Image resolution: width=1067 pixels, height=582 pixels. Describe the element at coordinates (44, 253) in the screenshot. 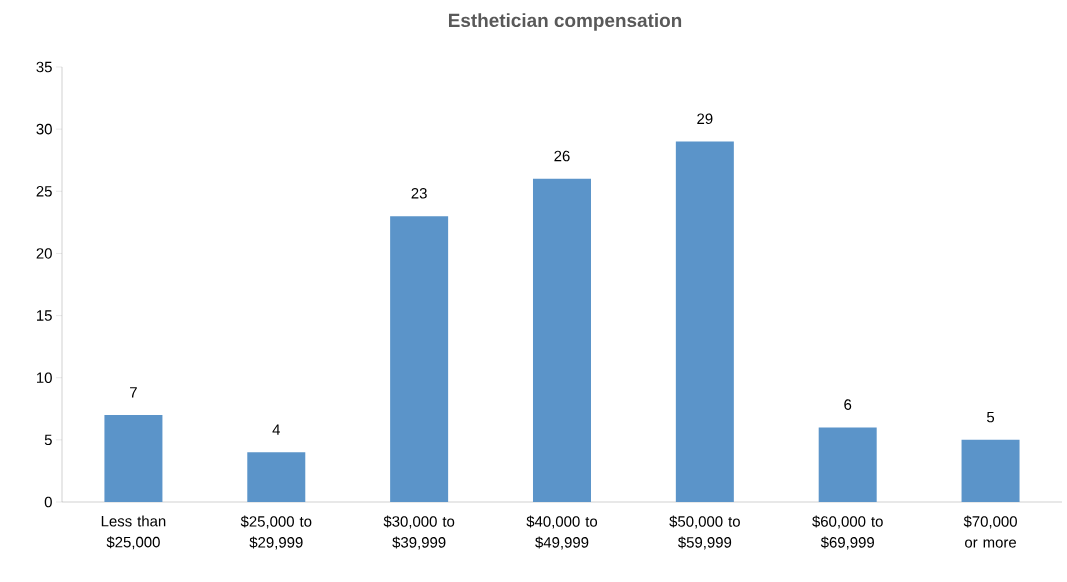

I see `y-tick-label: 20` at that location.